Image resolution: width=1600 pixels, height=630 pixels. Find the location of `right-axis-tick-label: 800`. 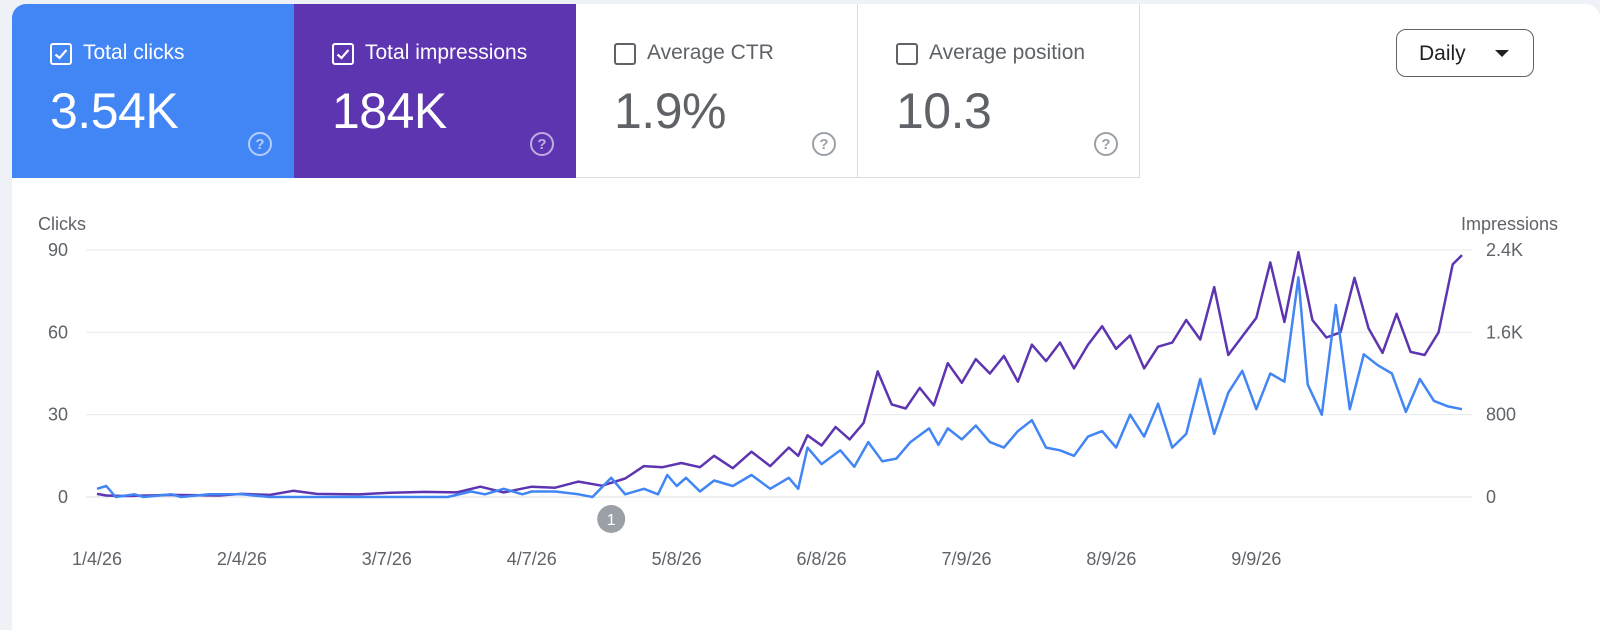

right-axis-tick-label: 800 is located at coordinates (1501, 415).